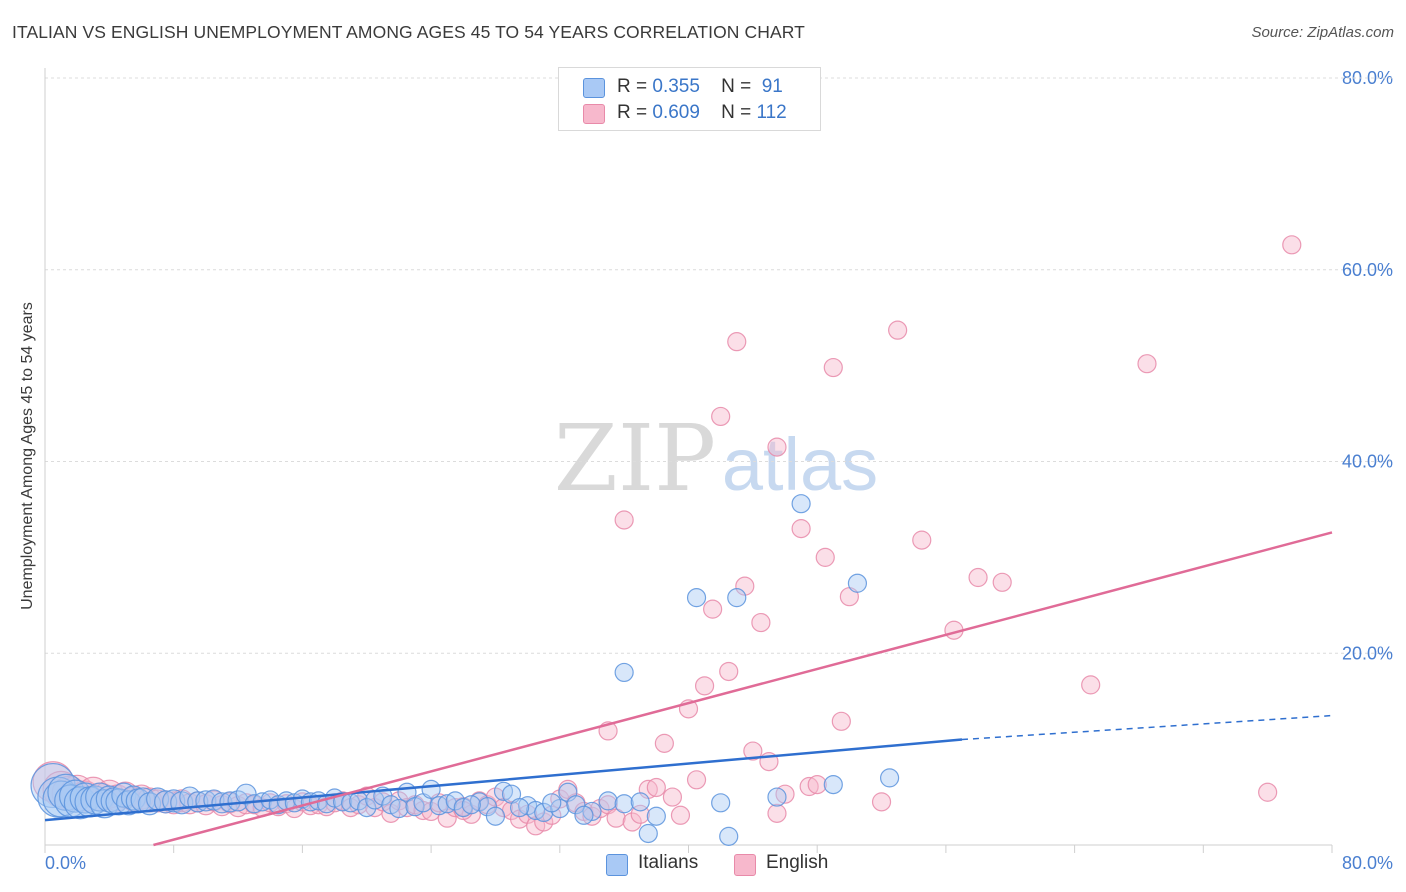  What do you see at coordinates (632, 112) in the screenshot?
I see `english-r-label: R =` at bounding box center [632, 112].